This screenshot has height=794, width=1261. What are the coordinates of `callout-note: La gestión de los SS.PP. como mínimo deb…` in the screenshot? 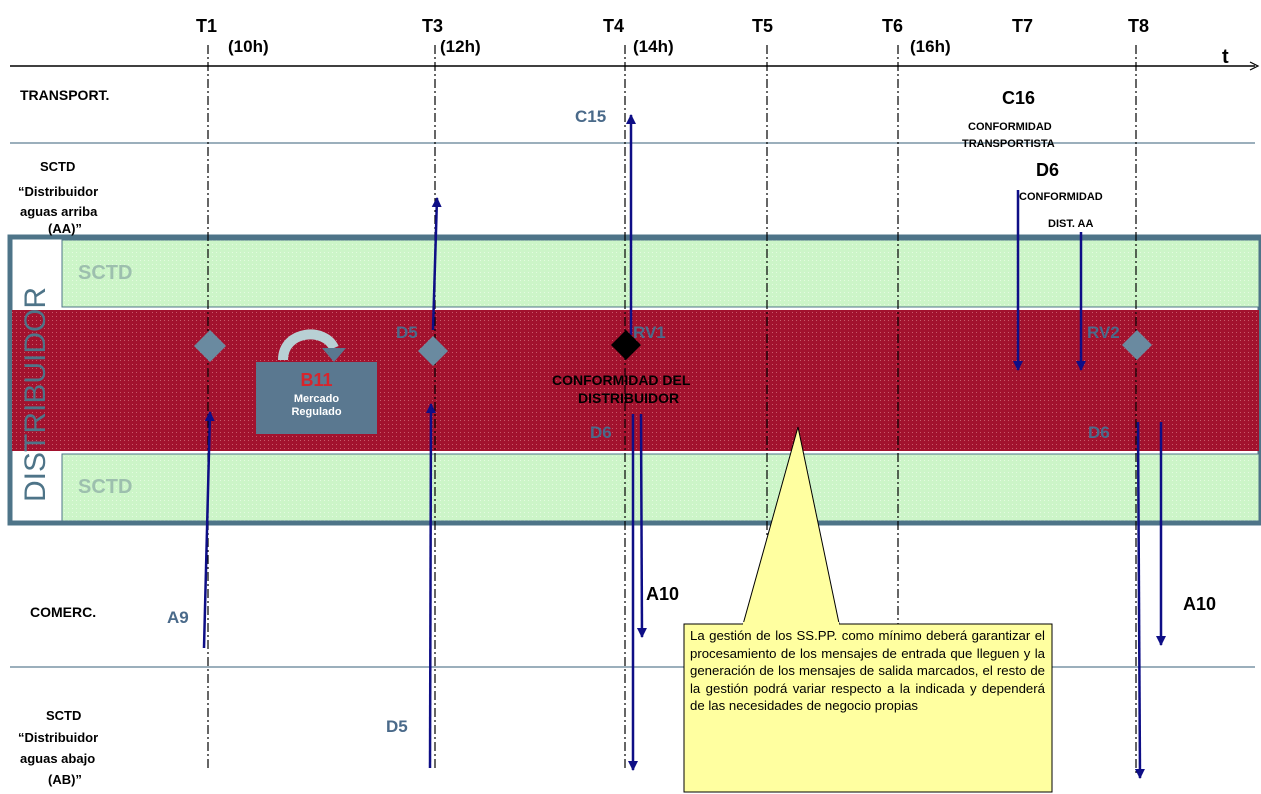 It's located at (867, 670).